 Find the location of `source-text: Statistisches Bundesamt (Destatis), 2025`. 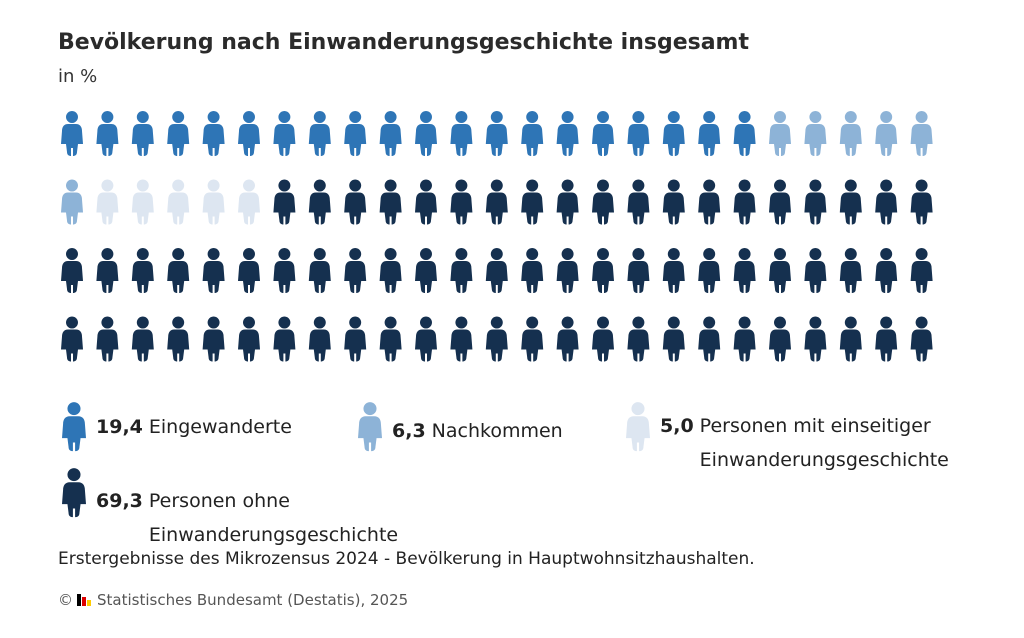

source-text: Statistisches Bundesamt (Destatis), 2025 is located at coordinates (253, 600).